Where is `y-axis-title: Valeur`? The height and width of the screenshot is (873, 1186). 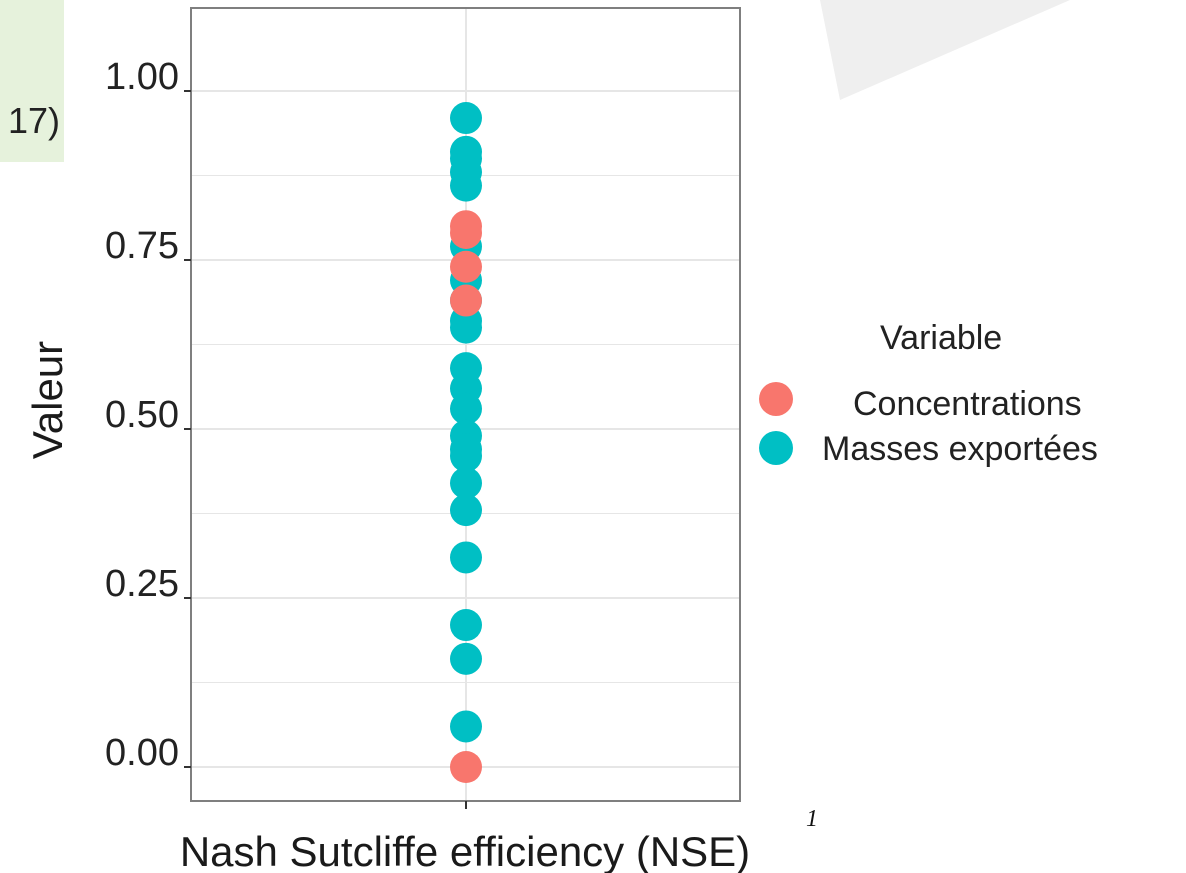 y-axis-title: Valeur is located at coordinates (47, 400).